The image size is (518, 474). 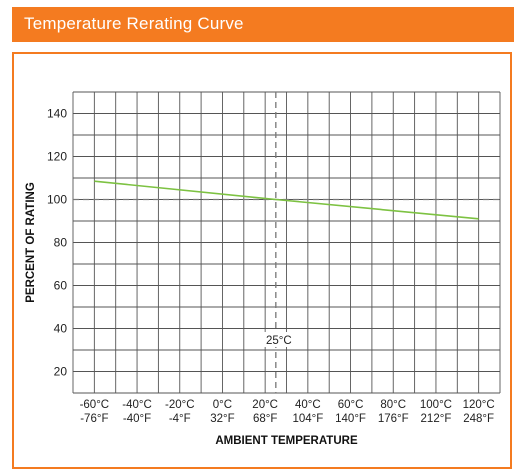 What do you see at coordinates (61, 372) in the screenshot?
I see `y-tick-label: 20` at bounding box center [61, 372].